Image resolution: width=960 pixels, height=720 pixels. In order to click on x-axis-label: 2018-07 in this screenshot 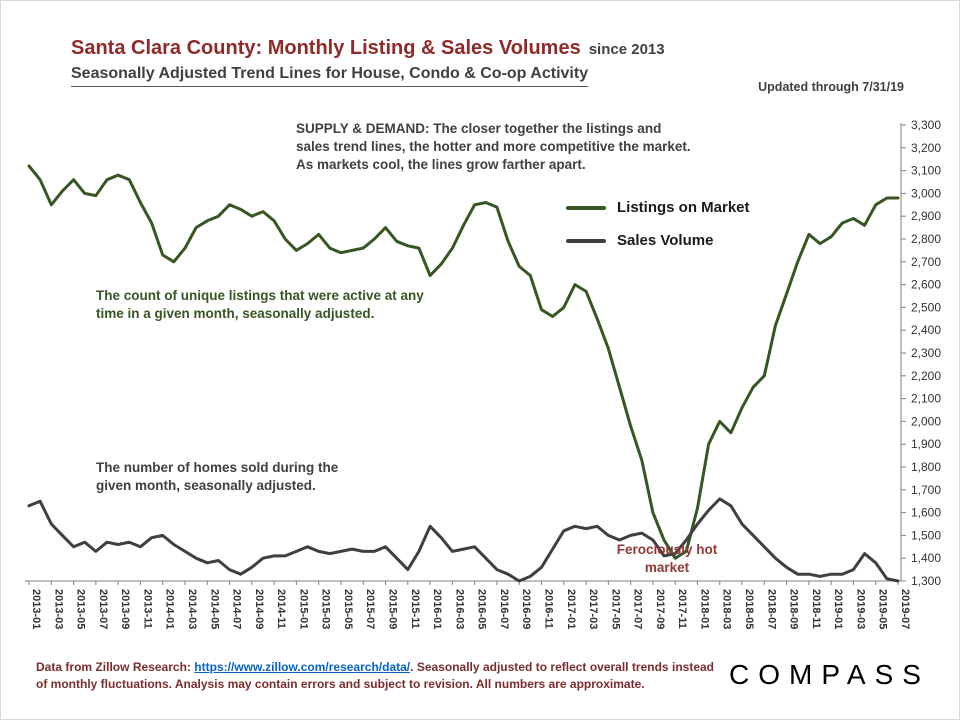, I will do `click(771, 609)`.